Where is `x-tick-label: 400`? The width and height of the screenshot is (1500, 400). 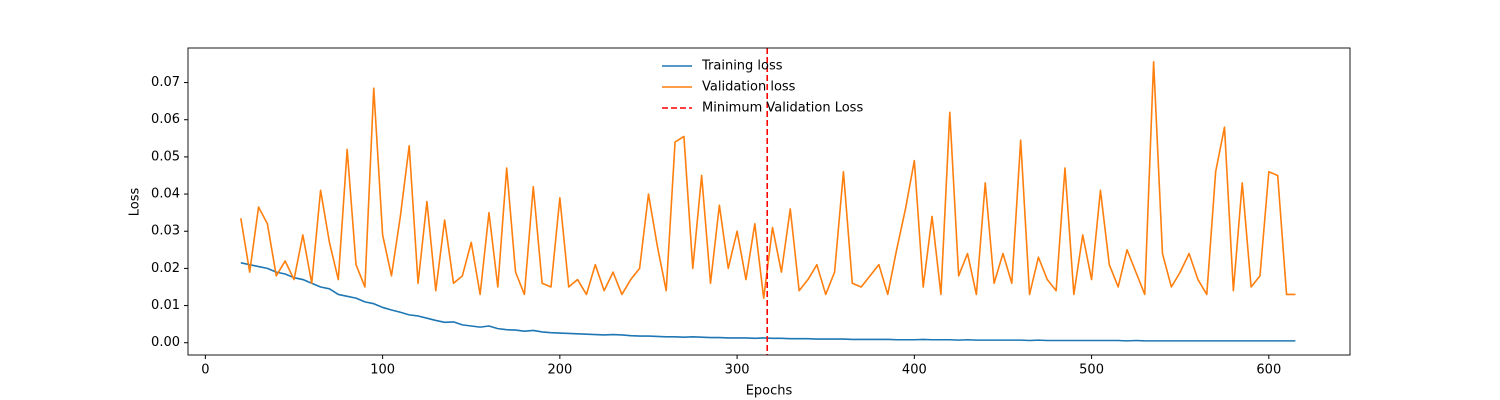 x-tick-label: 400 is located at coordinates (914, 370).